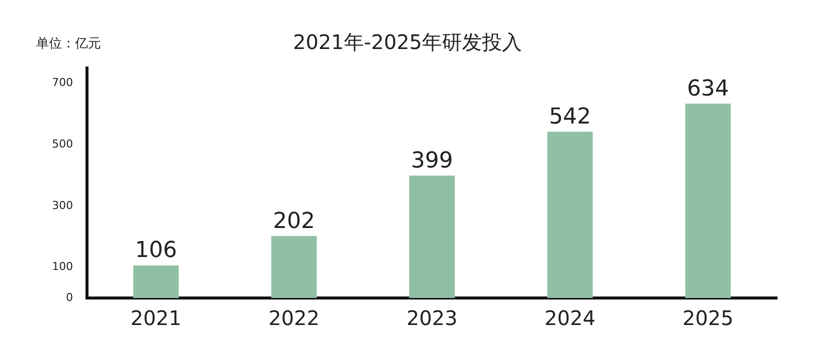 The width and height of the screenshot is (830, 354). Describe the element at coordinates (407, 42) in the screenshot. I see `chart-title: 2021年-2025年研发投入` at that location.